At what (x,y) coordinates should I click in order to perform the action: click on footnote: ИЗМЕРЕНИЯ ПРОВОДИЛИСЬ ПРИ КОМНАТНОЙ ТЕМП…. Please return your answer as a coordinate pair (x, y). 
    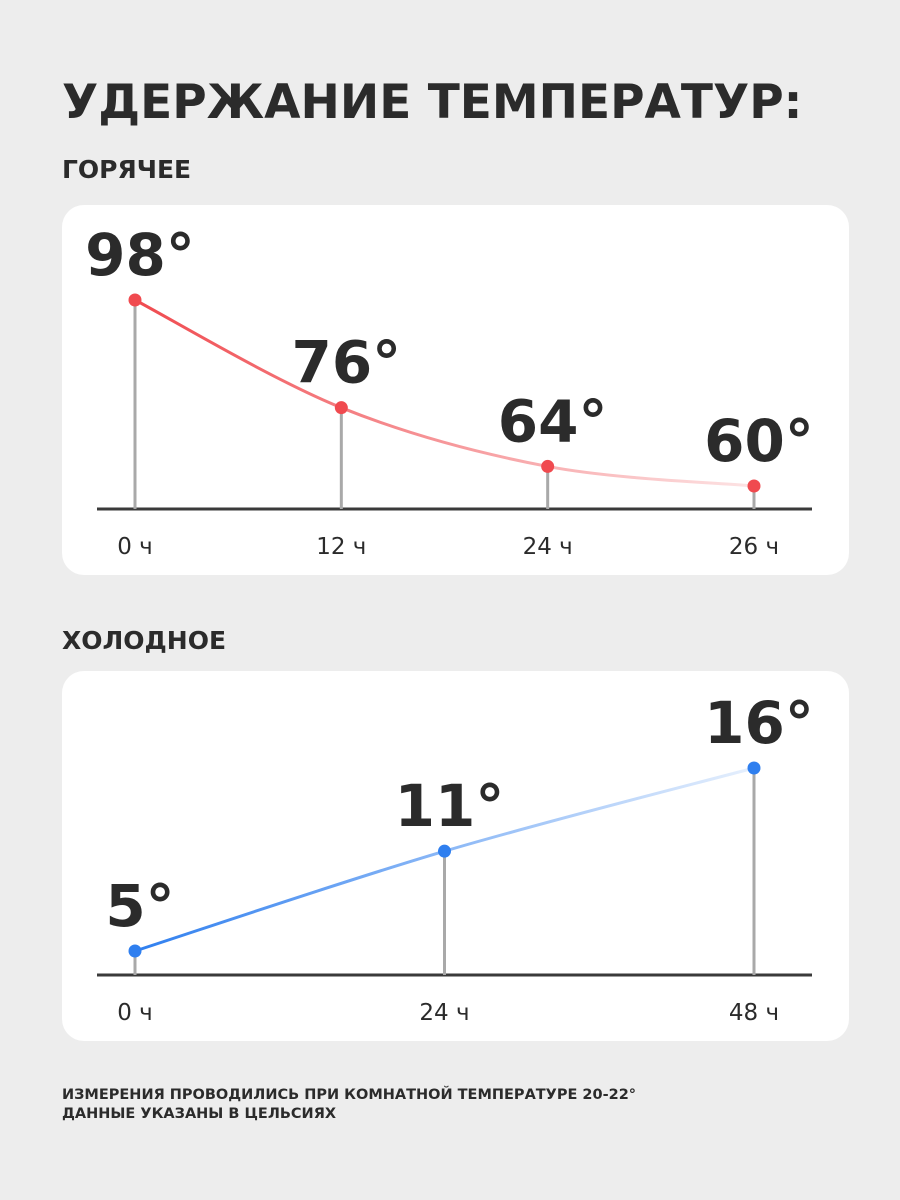
    Looking at the image, I should click on (349, 1094).